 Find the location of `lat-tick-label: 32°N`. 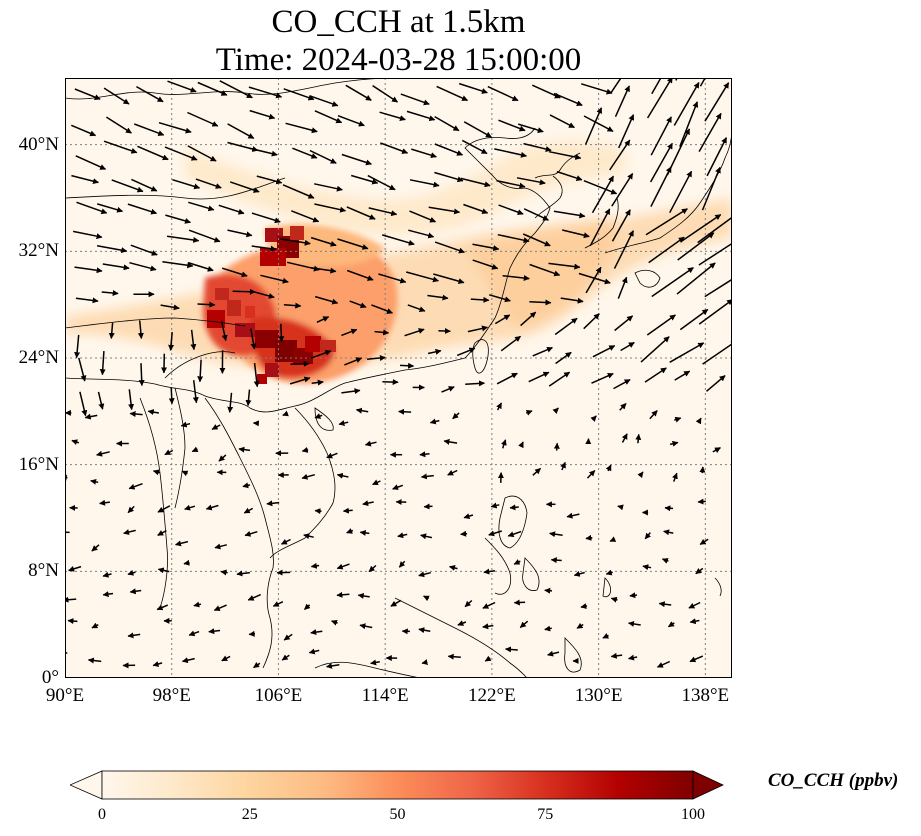

lat-tick-label: 32°N is located at coordinates (38, 251).